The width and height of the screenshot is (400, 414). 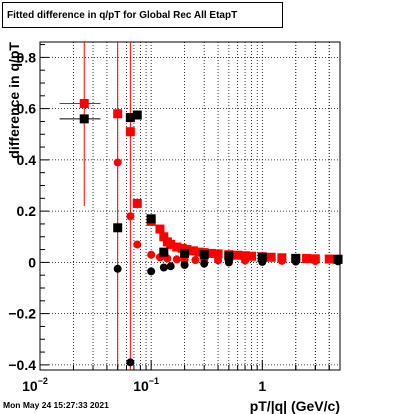 I want to click on y-tick-label: 0.8, so click(x=27, y=57).